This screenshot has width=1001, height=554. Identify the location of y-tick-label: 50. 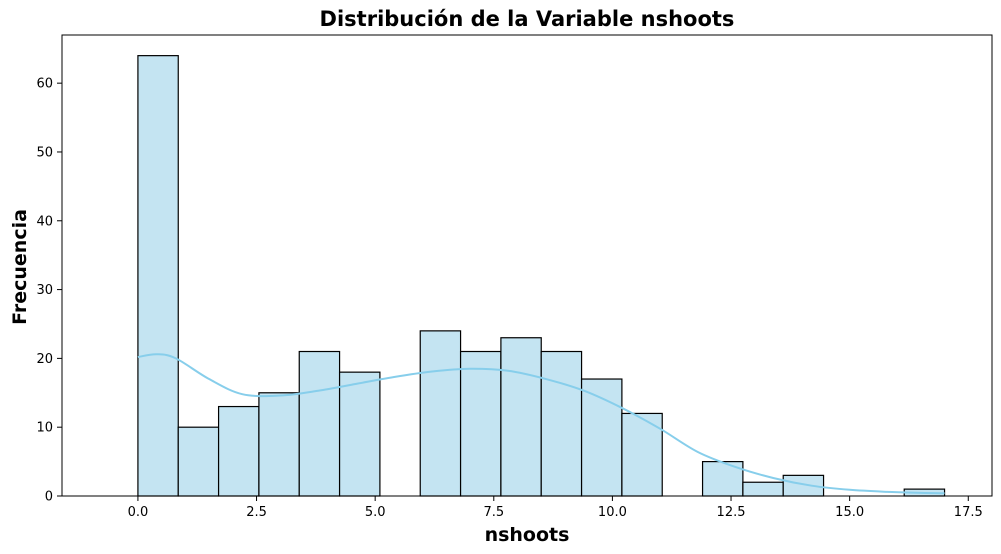
(44, 152).